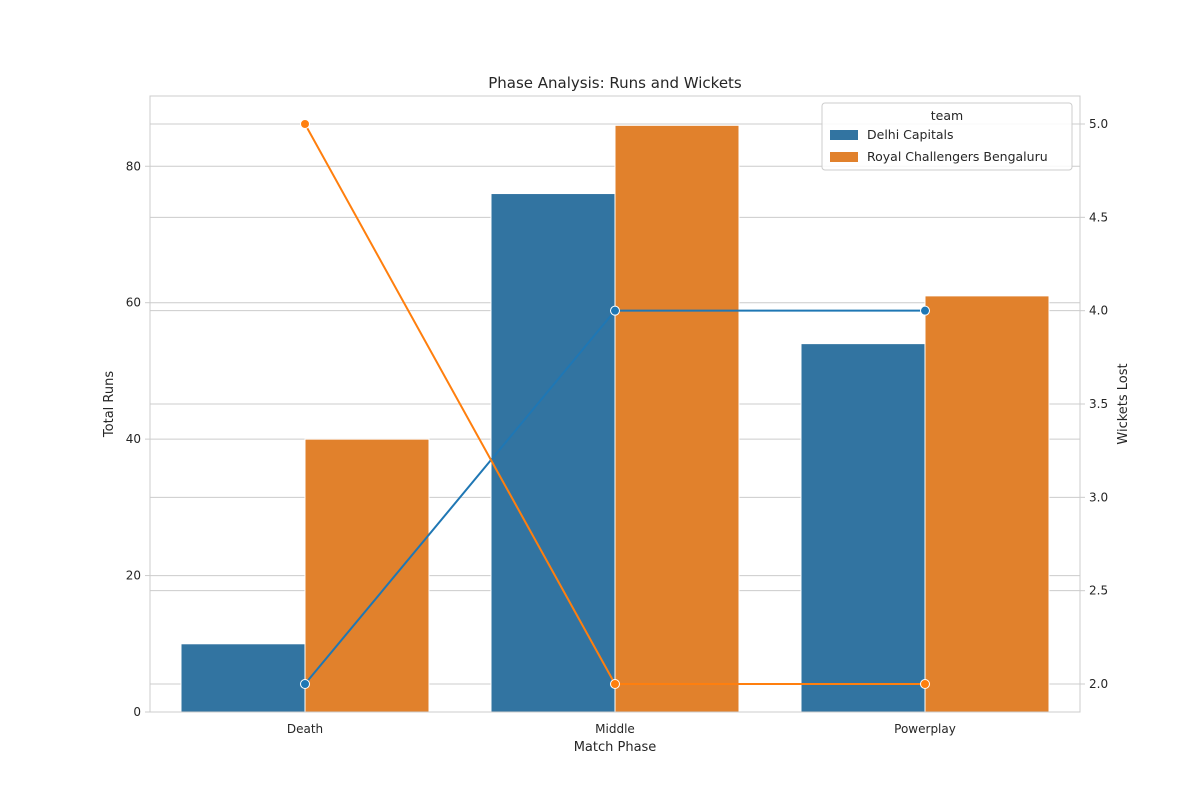  I want to click on x-axis-label: Match Phase, so click(615, 747).